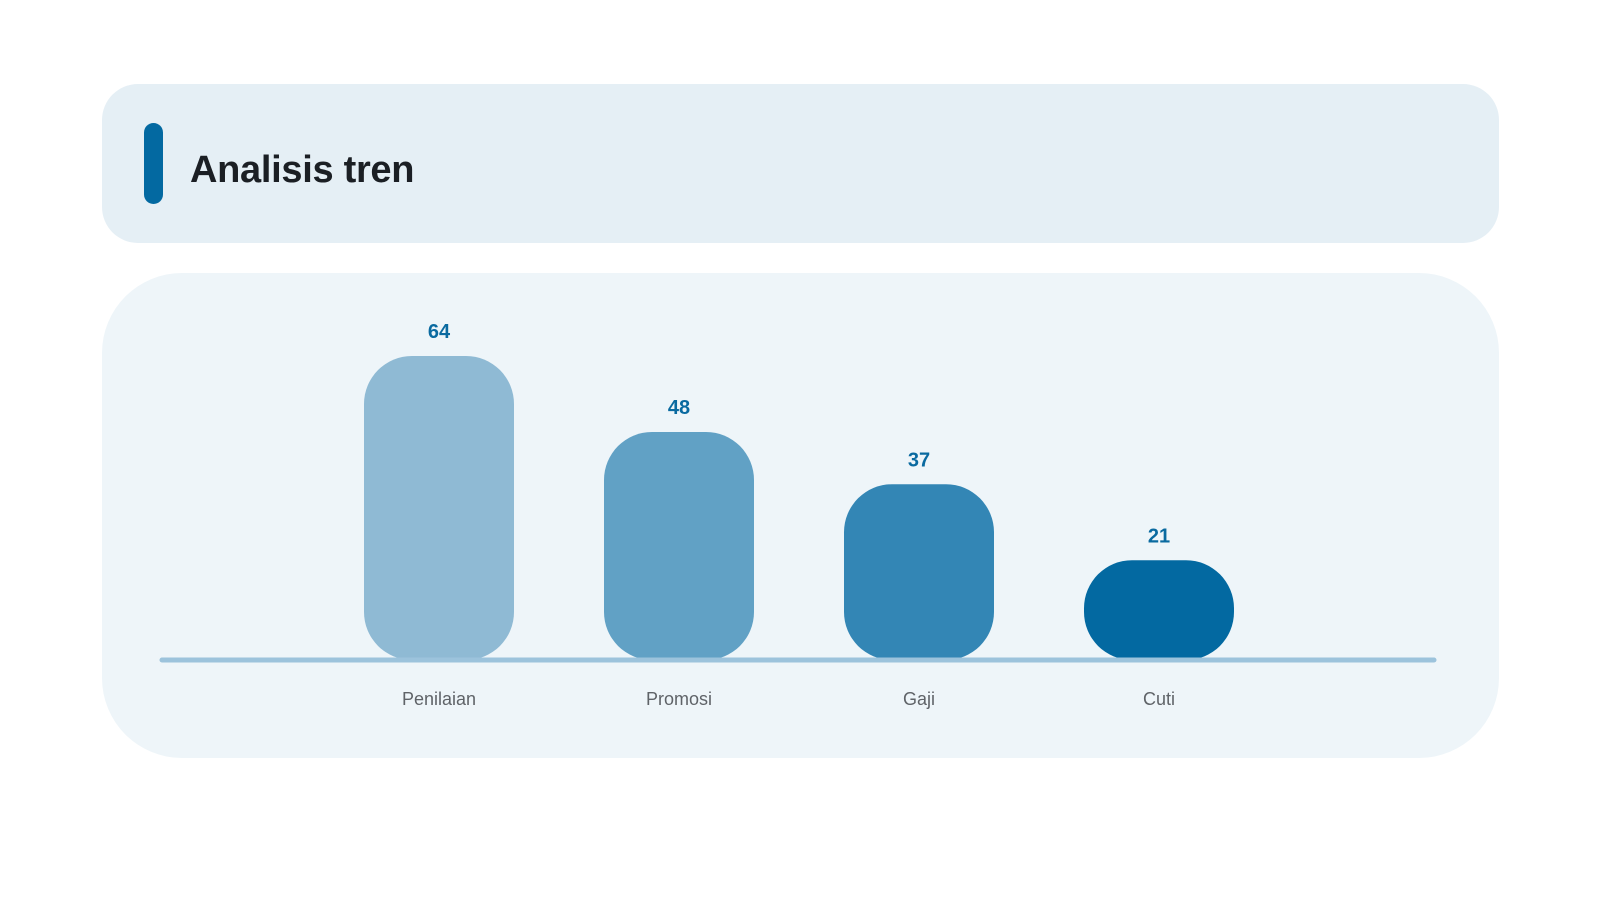 This screenshot has width=1598, height=900. What do you see at coordinates (919, 572) in the screenshot?
I see `bar-gaji` at bounding box center [919, 572].